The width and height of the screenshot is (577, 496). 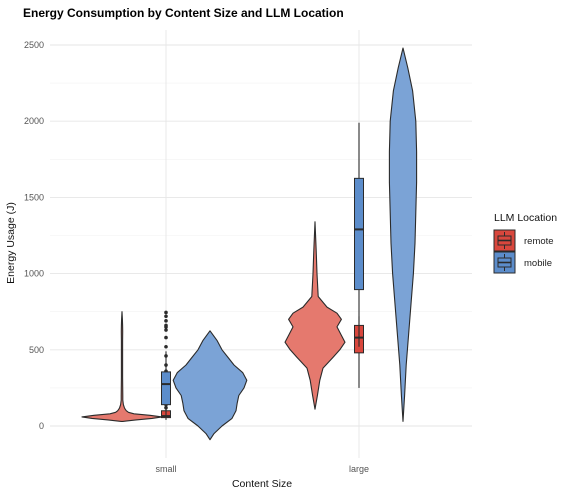 I want to click on x-tick-label-small: small, so click(x=165, y=469).